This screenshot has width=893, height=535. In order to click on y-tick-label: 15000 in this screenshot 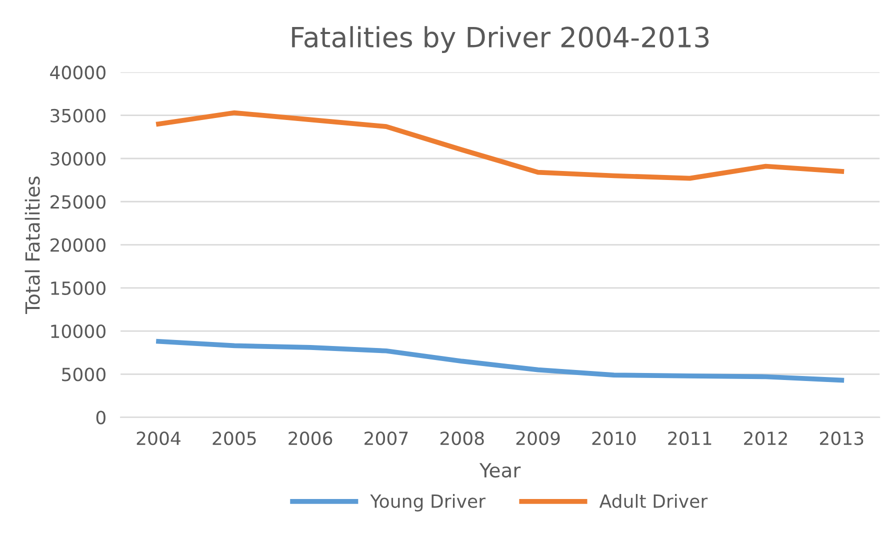, I will do `click(78, 288)`.